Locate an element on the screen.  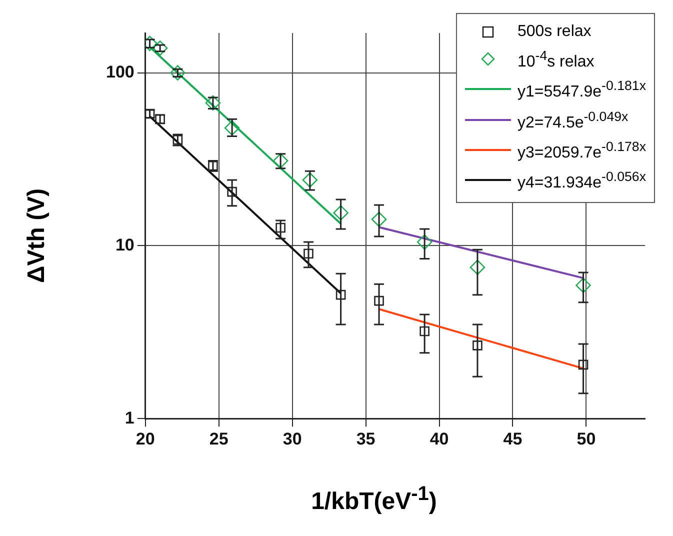
legend-label: y2=74.5e$^{-0.049x}$ is located at coordinates (572, 120).